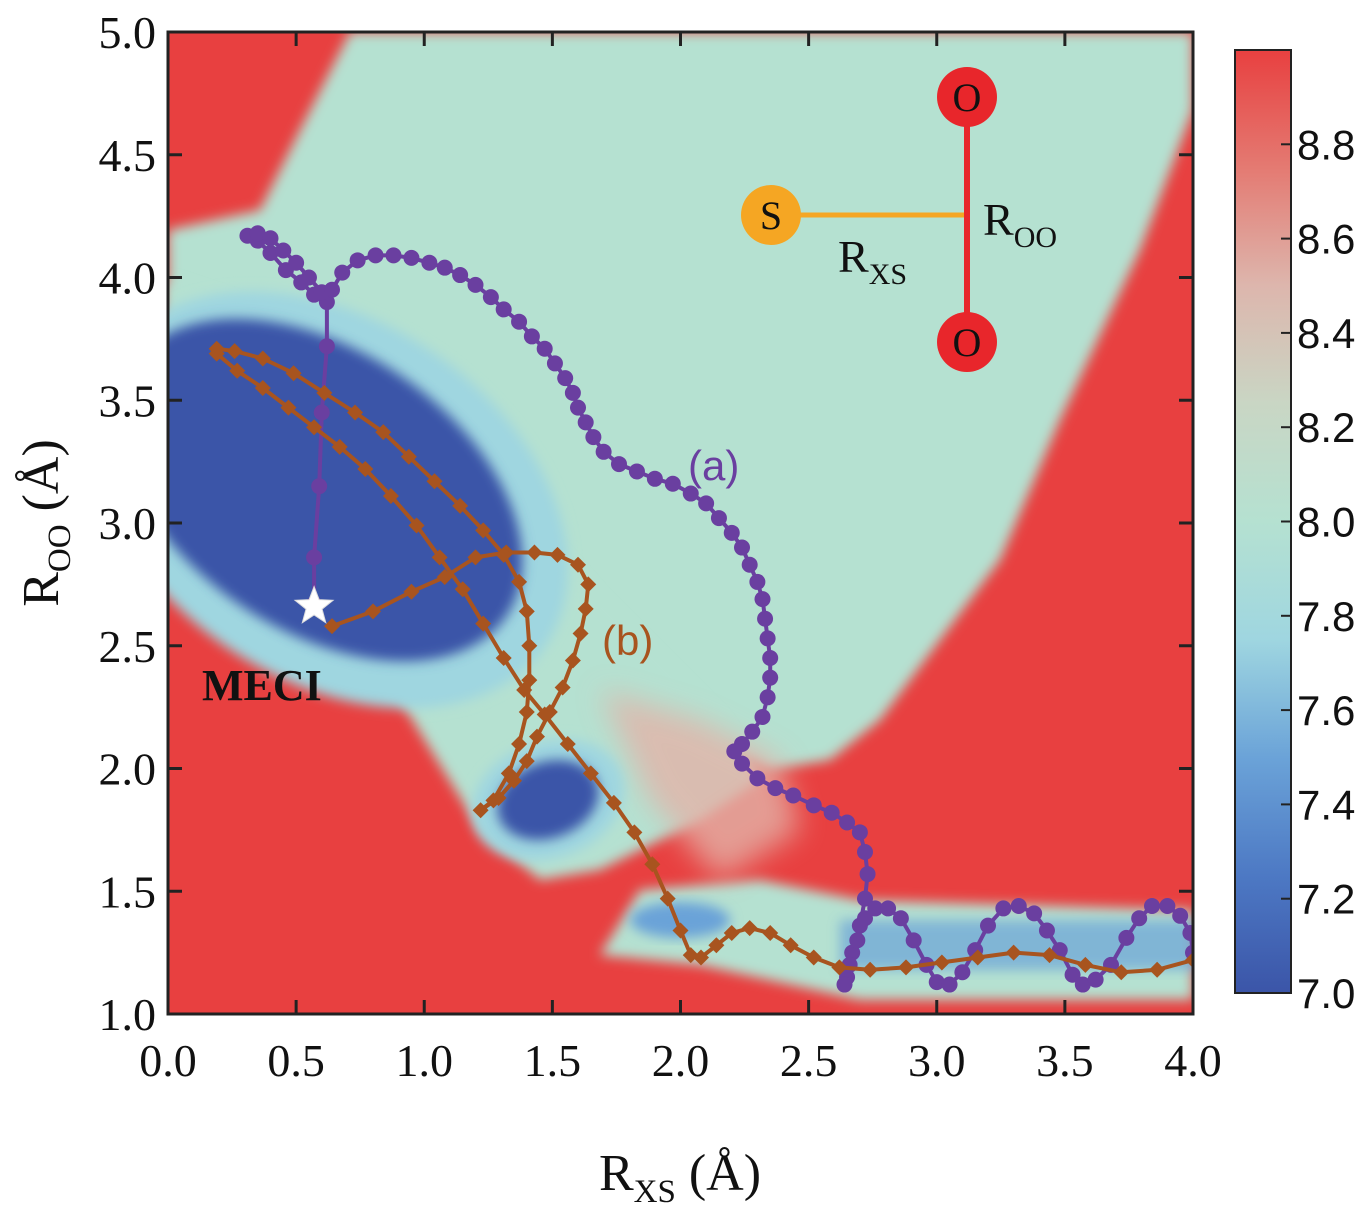  I want to click on x-tick-label: 3.5, so click(1065, 1060).